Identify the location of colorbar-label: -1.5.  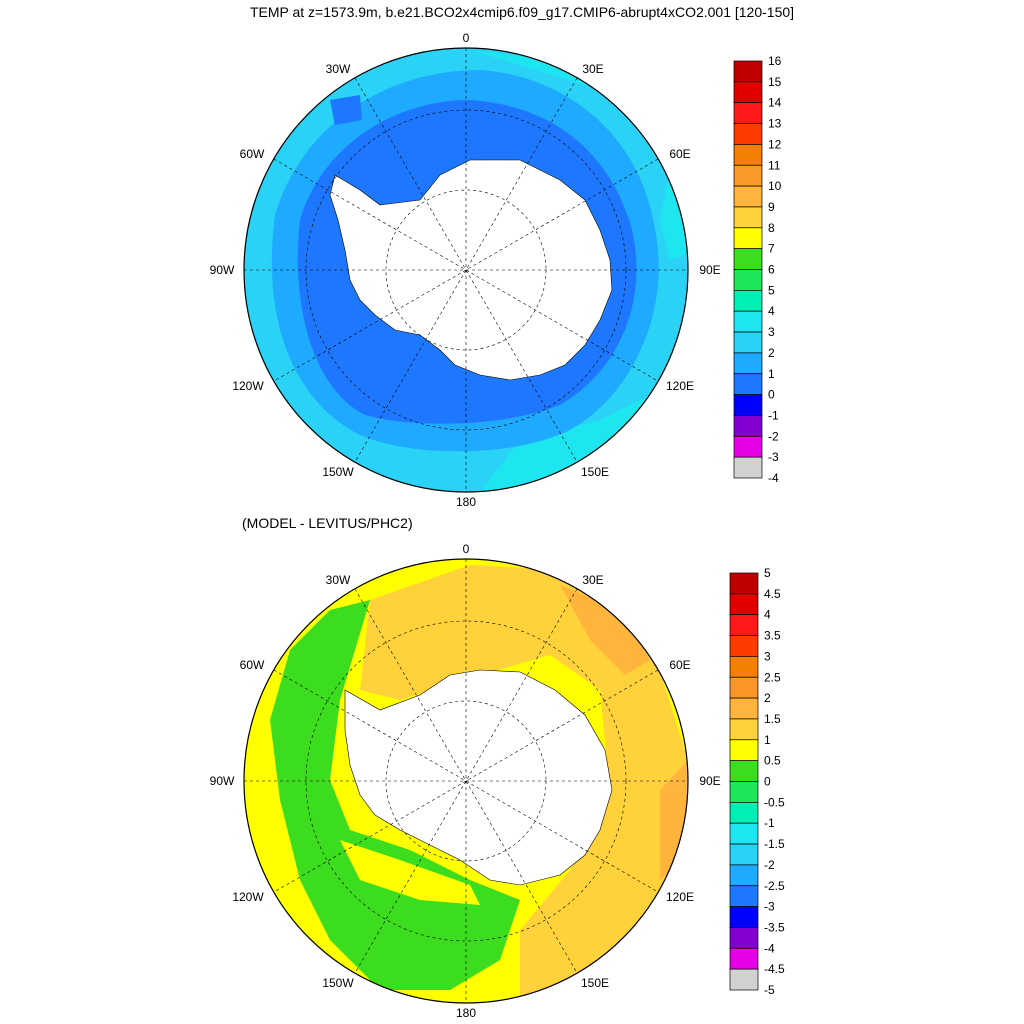
(774, 844).